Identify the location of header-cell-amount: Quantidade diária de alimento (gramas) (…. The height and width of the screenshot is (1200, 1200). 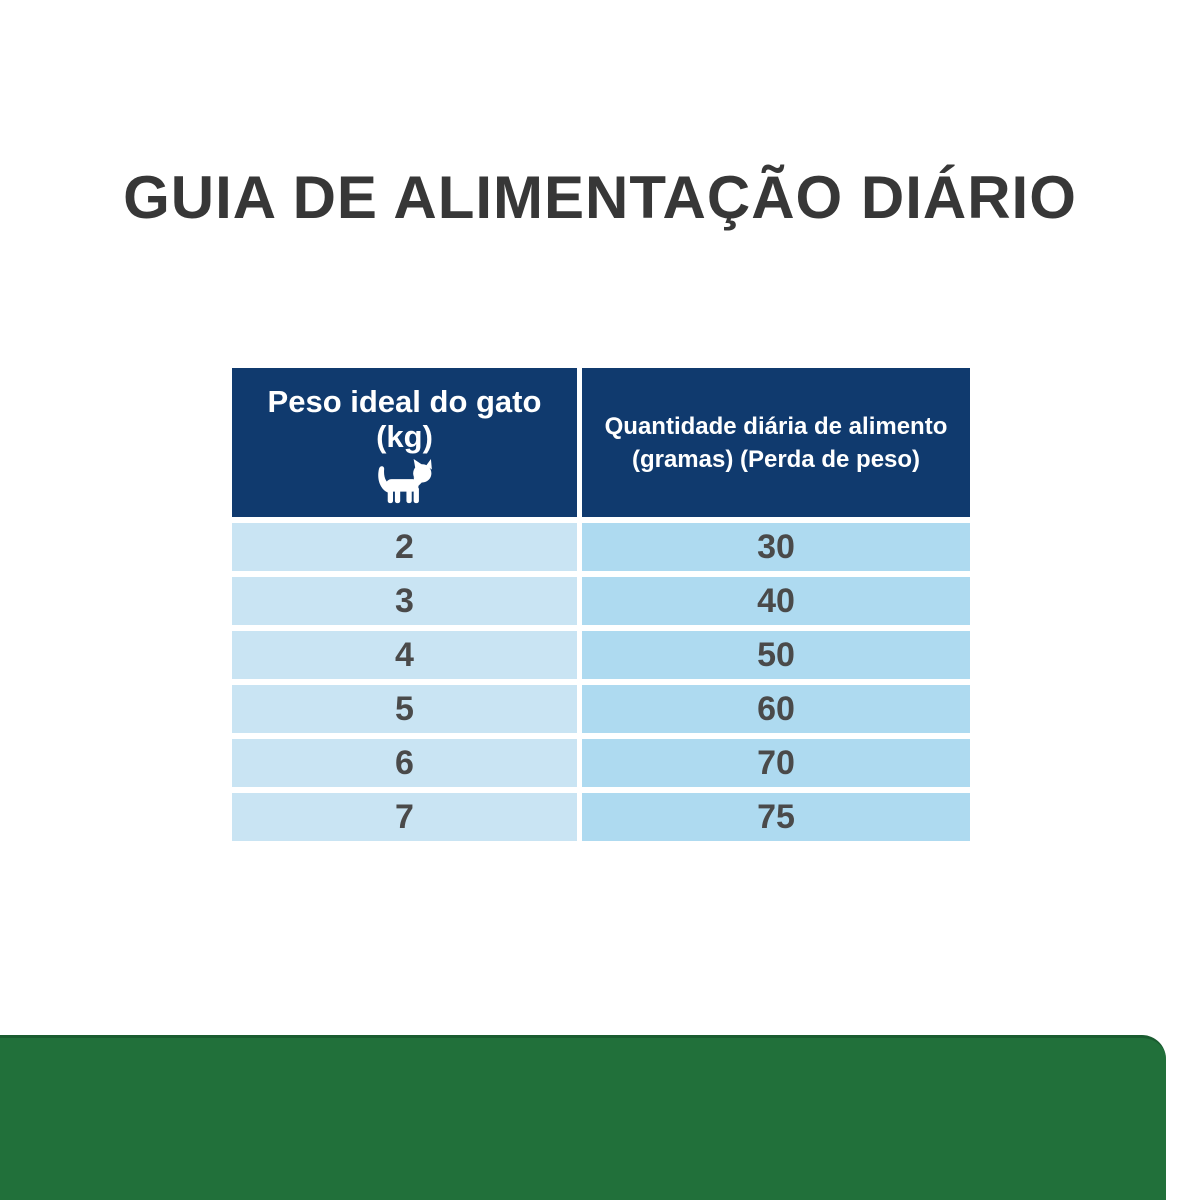
(776, 442).